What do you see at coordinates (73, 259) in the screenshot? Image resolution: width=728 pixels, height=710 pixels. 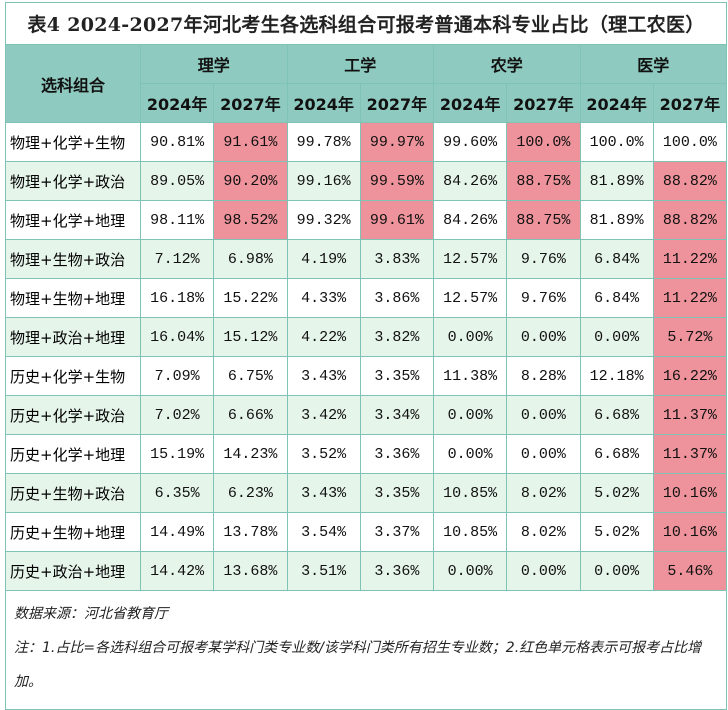 I see `row-combo-label: 物理+生物+政治` at bounding box center [73, 259].